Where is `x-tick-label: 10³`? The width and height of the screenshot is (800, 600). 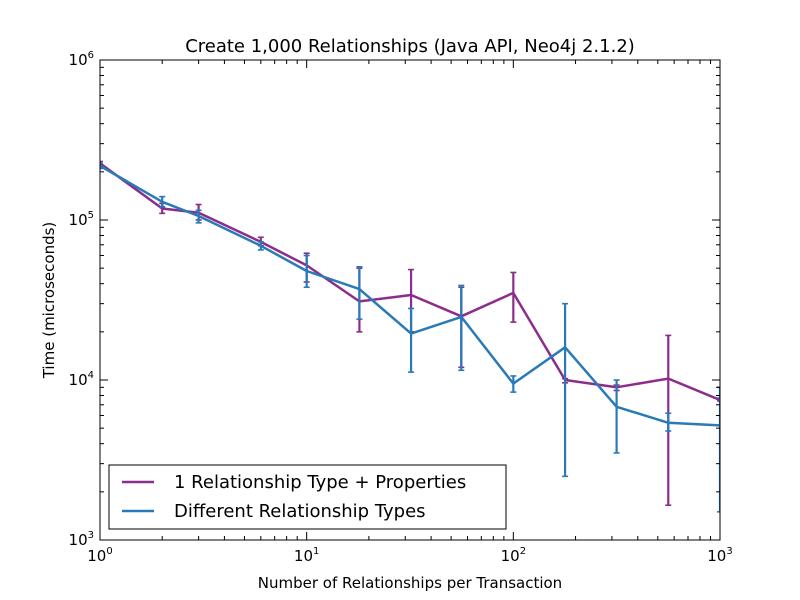
x-tick-label: 10³ is located at coordinates (719, 555).